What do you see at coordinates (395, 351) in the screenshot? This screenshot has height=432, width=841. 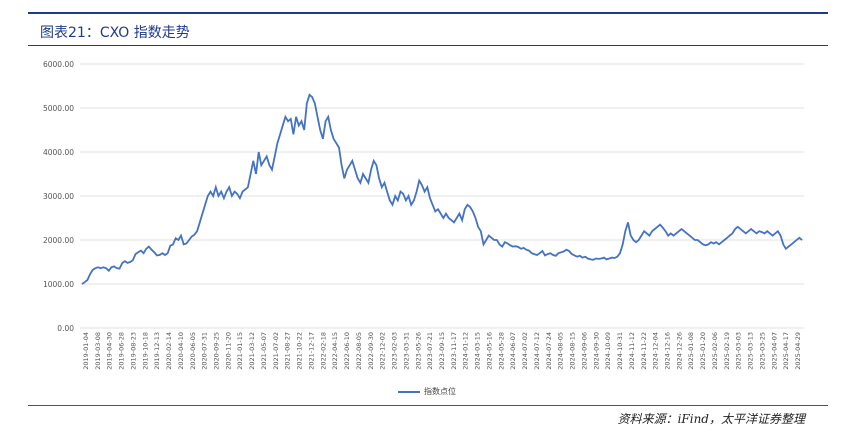 I see `x-tick-label: 2023-02-03` at bounding box center [395, 351].